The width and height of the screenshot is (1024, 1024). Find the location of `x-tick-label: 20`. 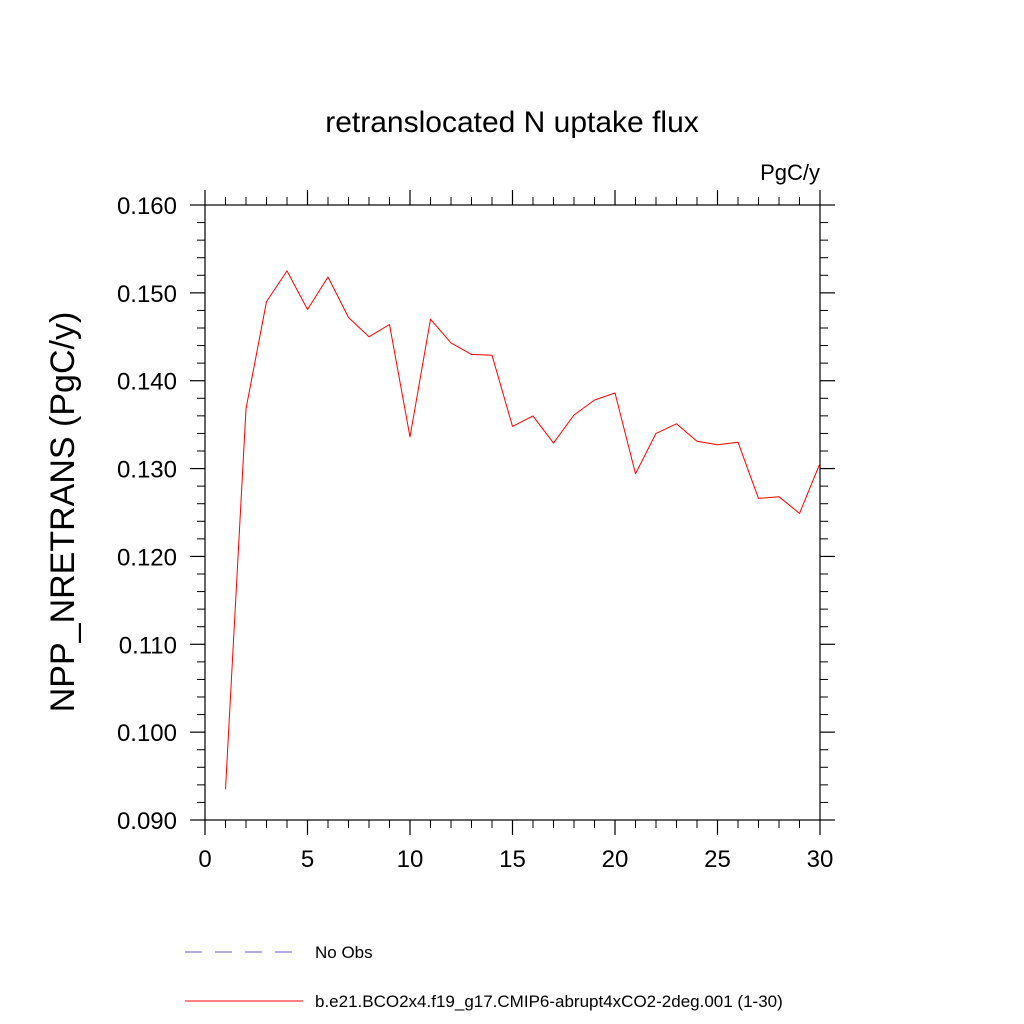

x-tick-label: 20 is located at coordinates (615, 859).